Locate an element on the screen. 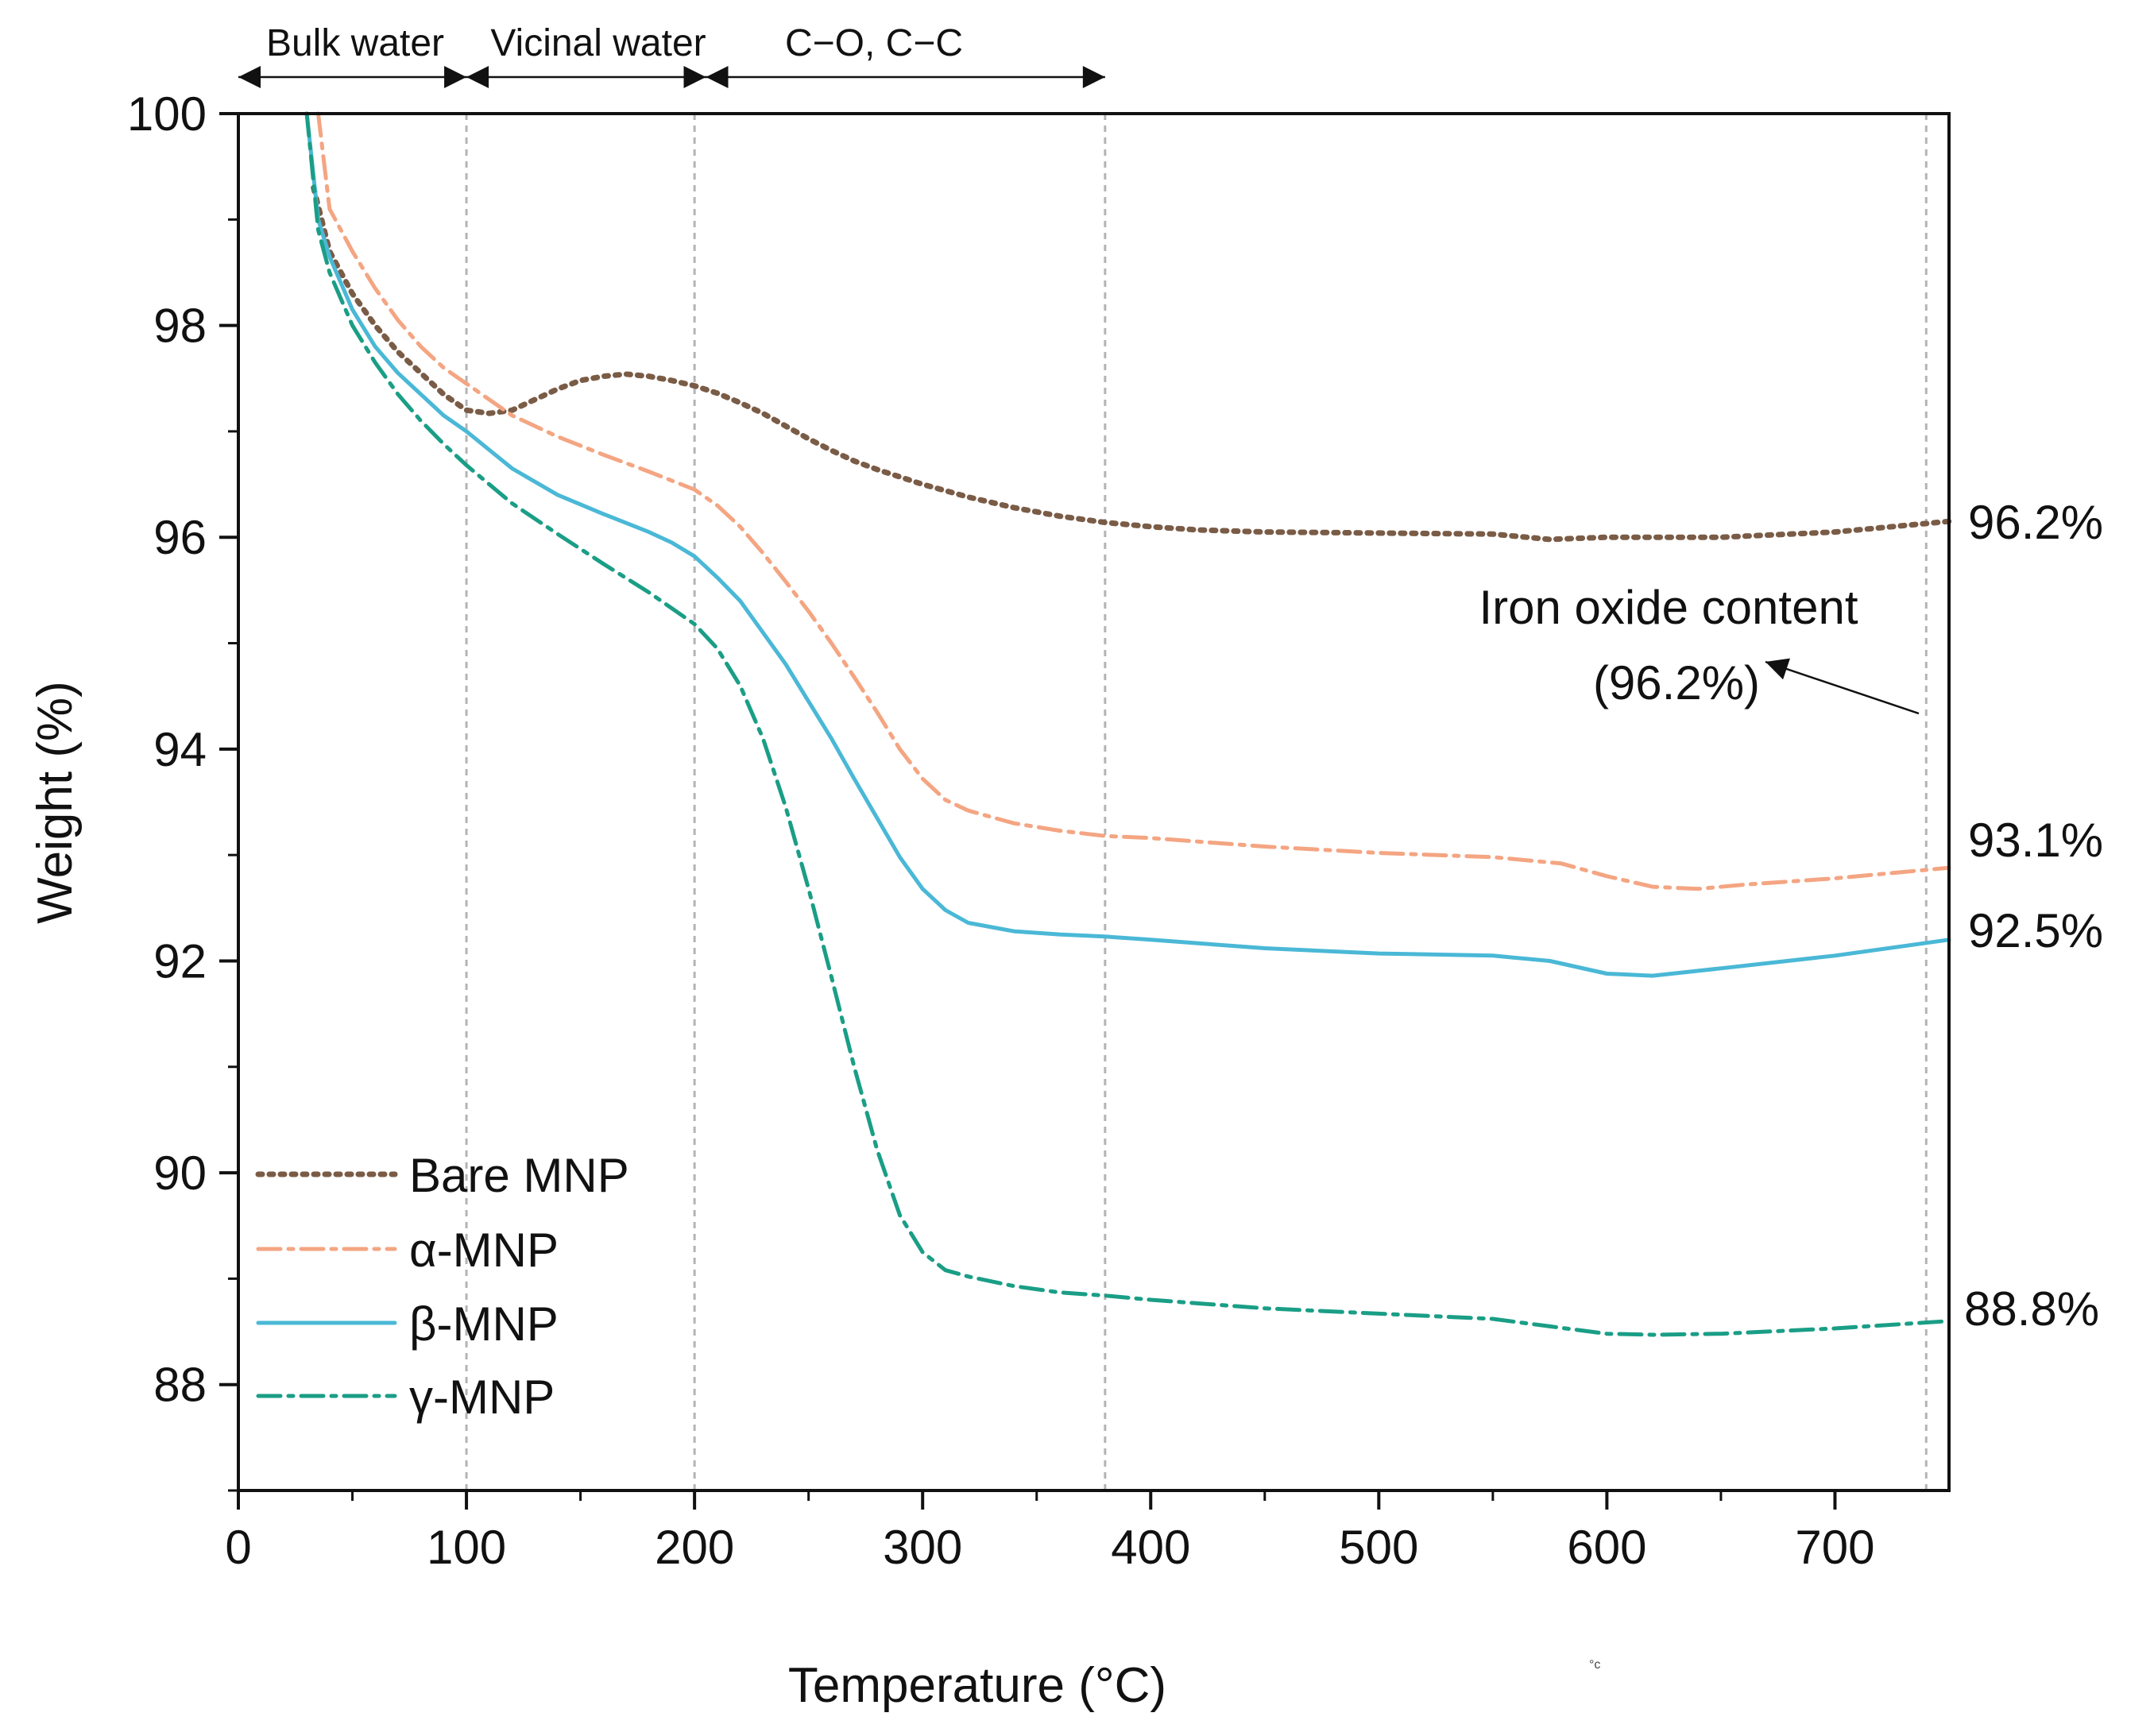 Image resolution: width=2154 pixels, height=1736 pixels. end-label-3: 92.5% is located at coordinates (2035, 930).